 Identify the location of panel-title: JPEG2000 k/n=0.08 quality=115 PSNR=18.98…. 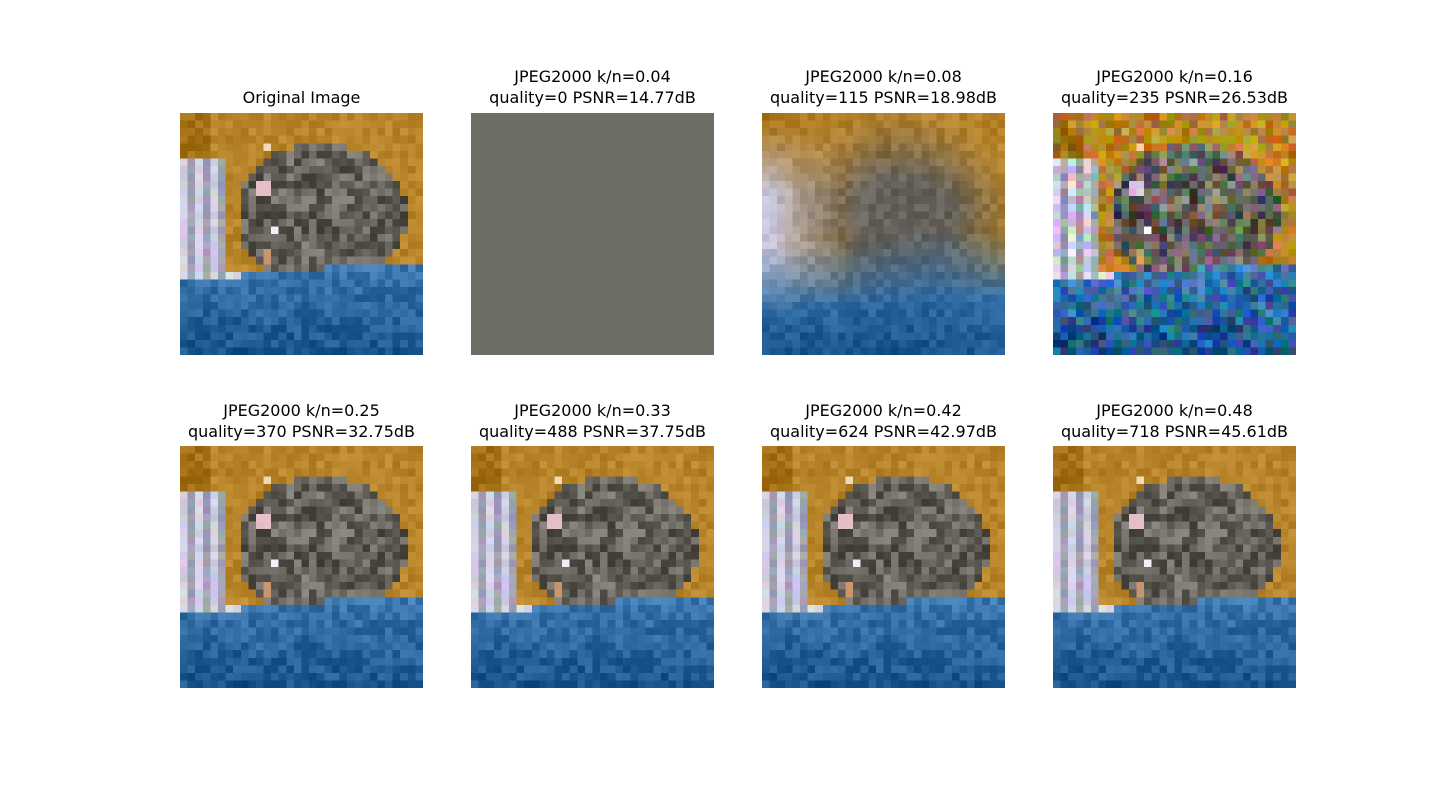
(883, 87).